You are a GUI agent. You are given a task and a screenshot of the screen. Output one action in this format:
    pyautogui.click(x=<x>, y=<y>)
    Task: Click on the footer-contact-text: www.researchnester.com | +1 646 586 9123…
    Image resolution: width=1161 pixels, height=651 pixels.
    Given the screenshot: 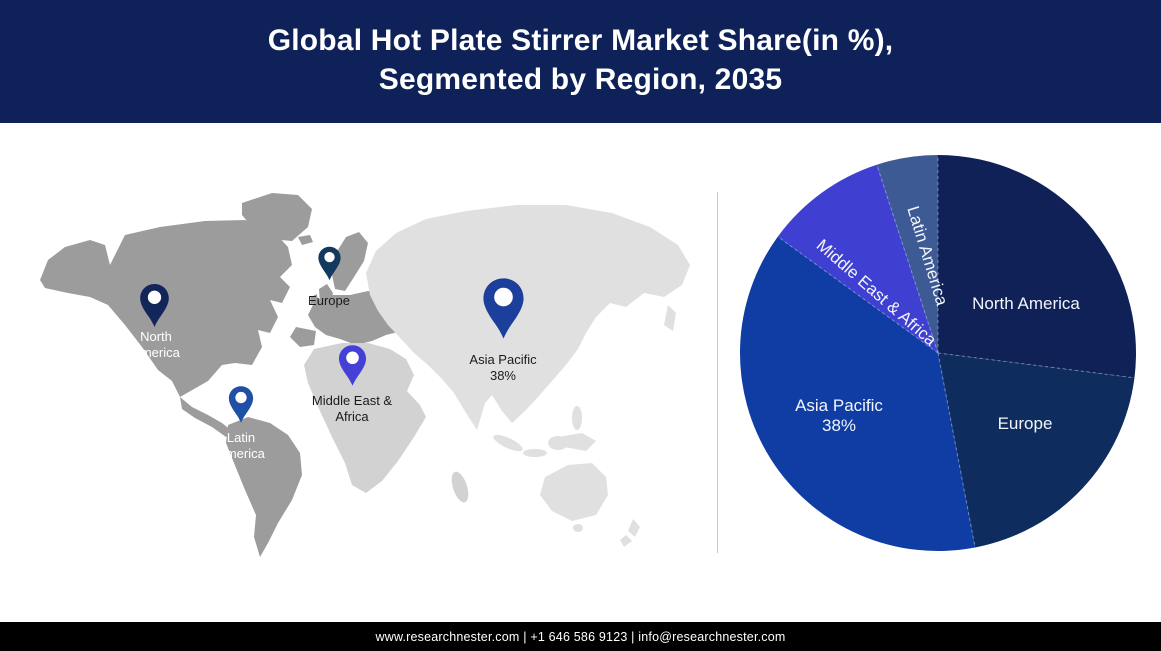 What is the action you would take?
    pyautogui.click(x=580, y=636)
    